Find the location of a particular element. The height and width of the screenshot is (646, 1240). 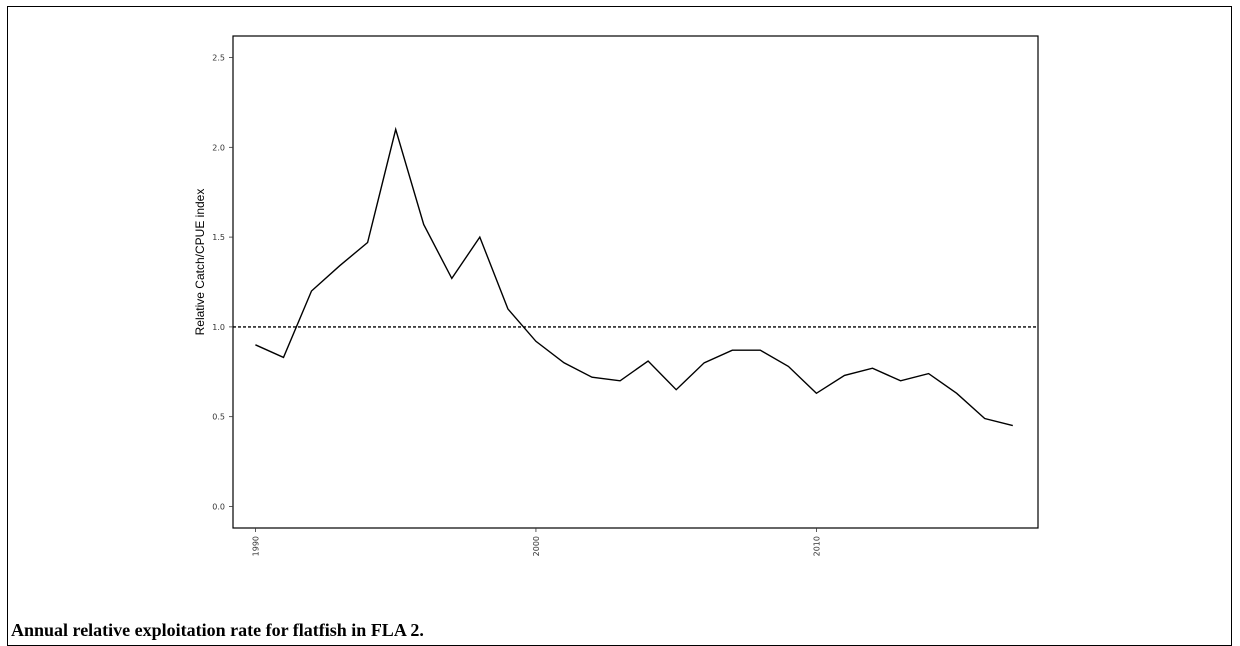

y-tick-label: 0.5 is located at coordinates (218, 417).